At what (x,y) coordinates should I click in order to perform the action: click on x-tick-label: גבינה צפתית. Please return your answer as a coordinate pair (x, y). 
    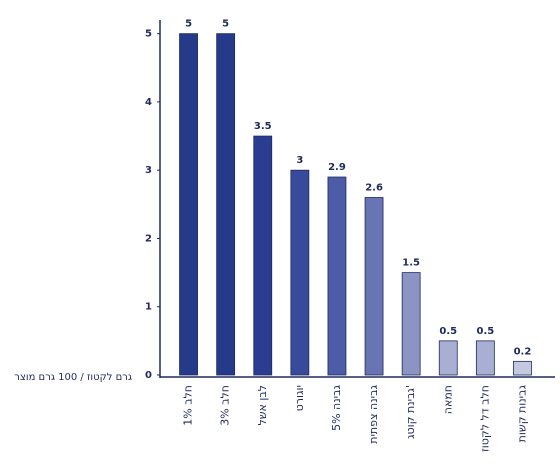
    Looking at the image, I should click on (373, 414).